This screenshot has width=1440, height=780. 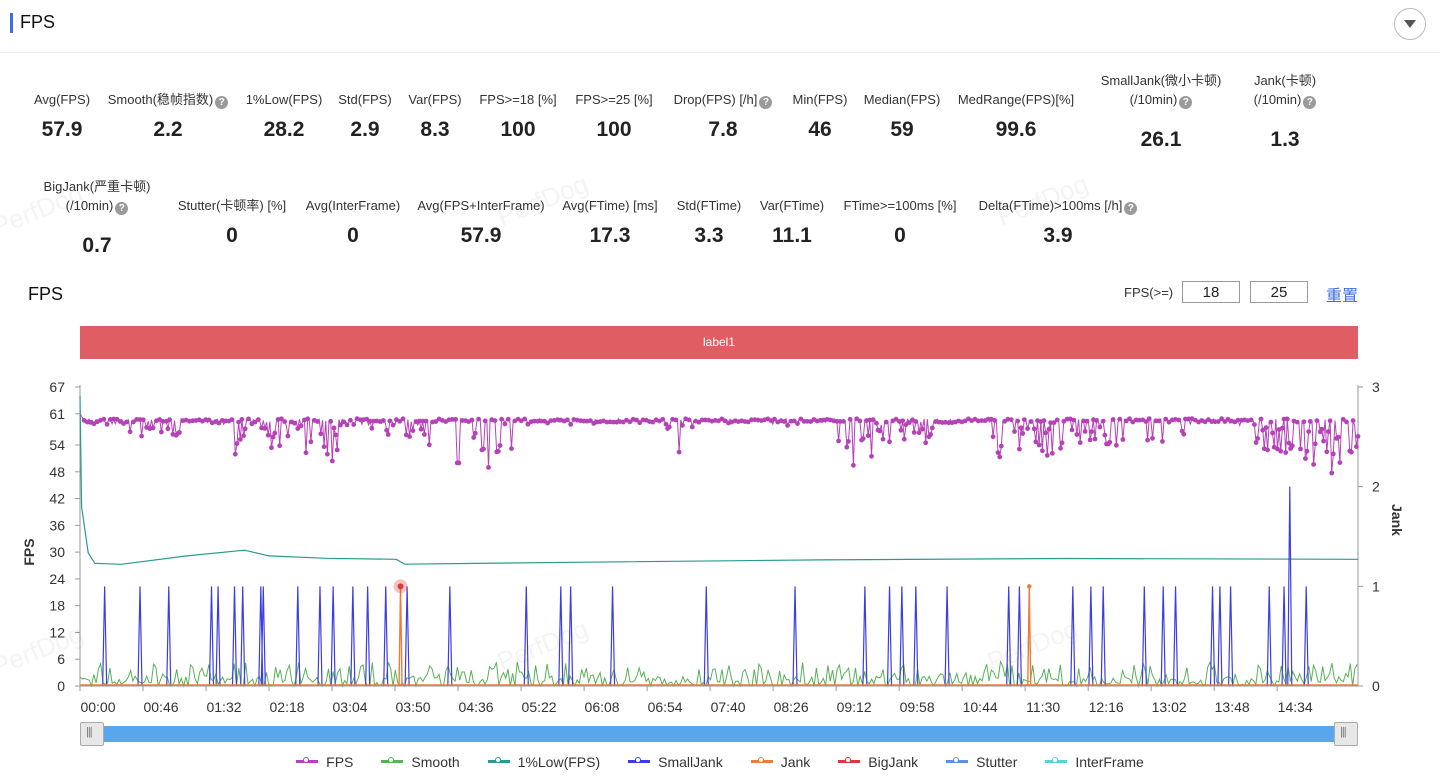 What do you see at coordinates (324, 762) in the screenshot?
I see `legend-item: FPS` at bounding box center [324, 762].